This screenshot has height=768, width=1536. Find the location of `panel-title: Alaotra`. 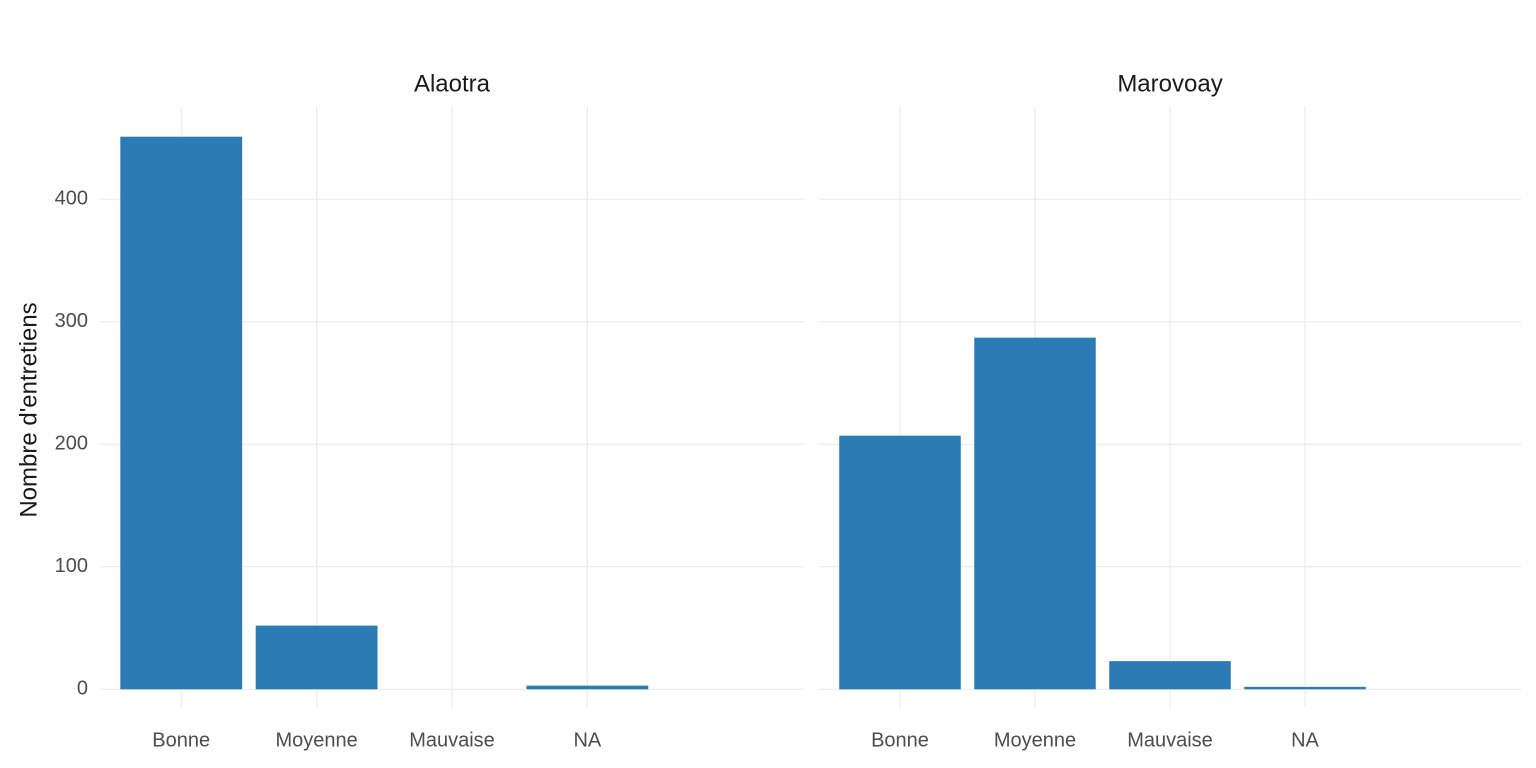

panel-title: Alaotra is located at coordinates (452, 83).